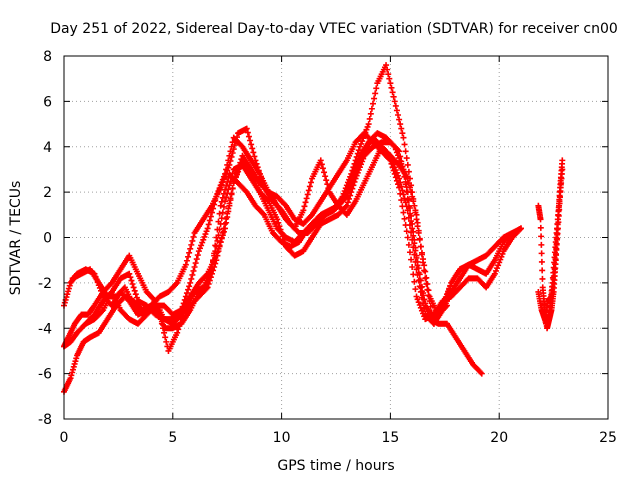  Describe the element at coordinates (335, 466) in the screenshot. I see `x-axis-label: GPS time / hours` at that location.